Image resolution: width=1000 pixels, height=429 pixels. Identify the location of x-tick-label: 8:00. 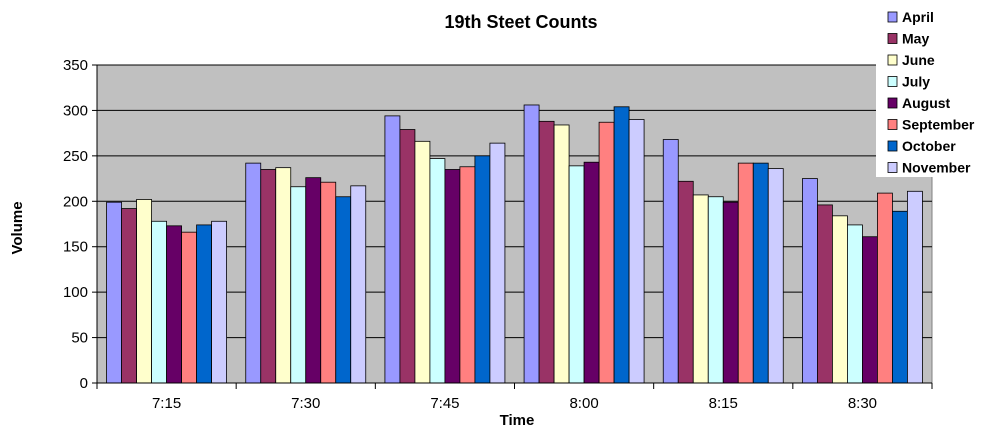
(583, 403).